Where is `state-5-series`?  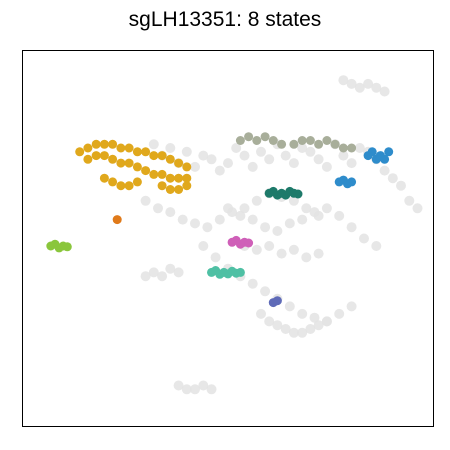 state-5-series is located at coordinates (283, 193).